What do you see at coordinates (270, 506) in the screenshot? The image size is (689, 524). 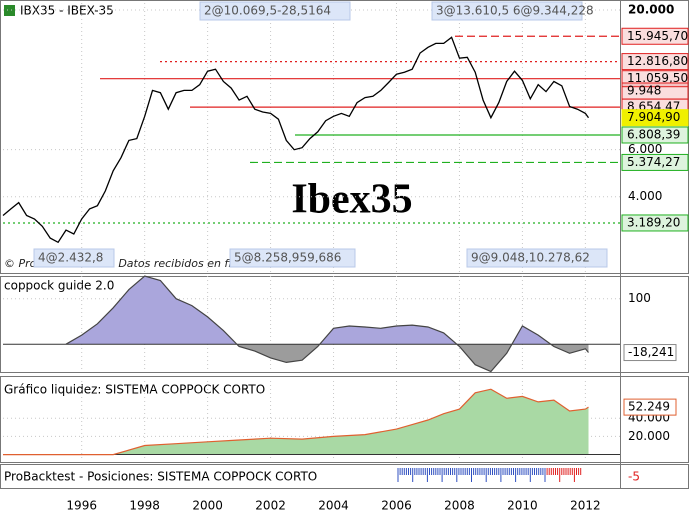 I see `x-tick-label: 2002` at bounding box center [270, 506].